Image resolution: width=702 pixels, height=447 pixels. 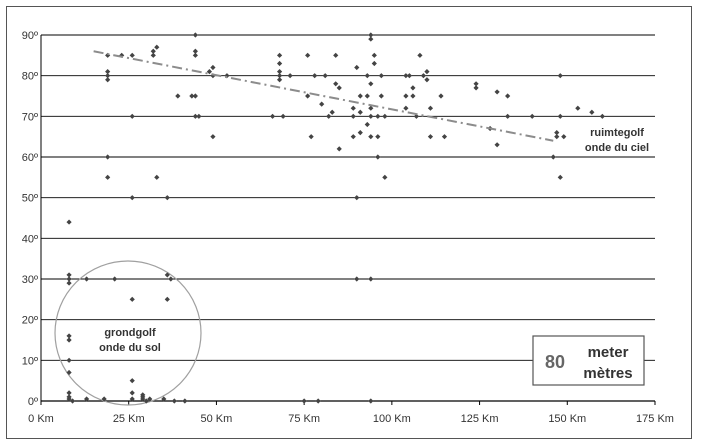 What do you see at coordinates (607, 373) in the screenshot?
I see `height-box-unit-fr: mètres` at bounding box center [607, 373].